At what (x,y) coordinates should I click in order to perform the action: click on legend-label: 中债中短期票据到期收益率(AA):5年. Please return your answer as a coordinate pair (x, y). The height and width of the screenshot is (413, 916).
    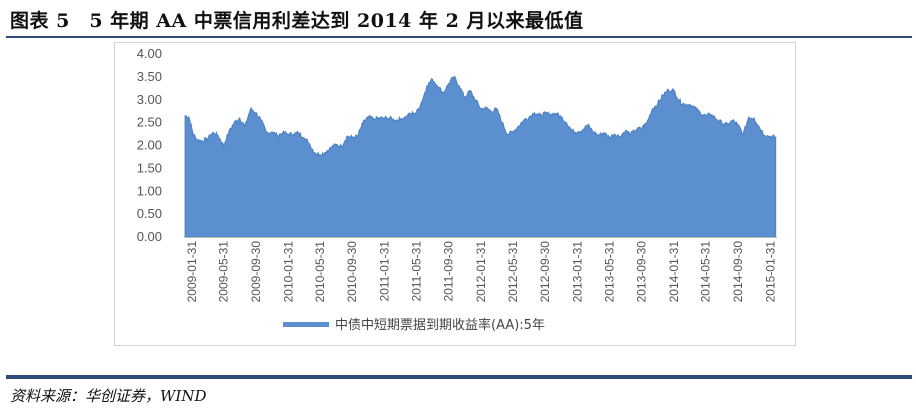
    Looking at the image, I should click on (440, 325).